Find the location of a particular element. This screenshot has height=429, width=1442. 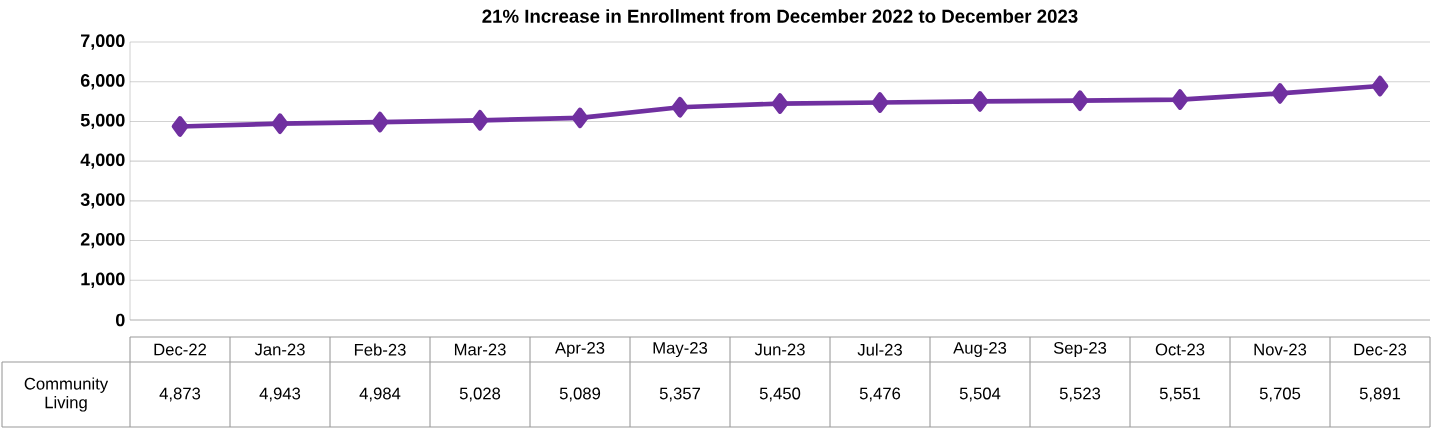

x-tick-label: Jan-23 is located at coordinates (279, 349).